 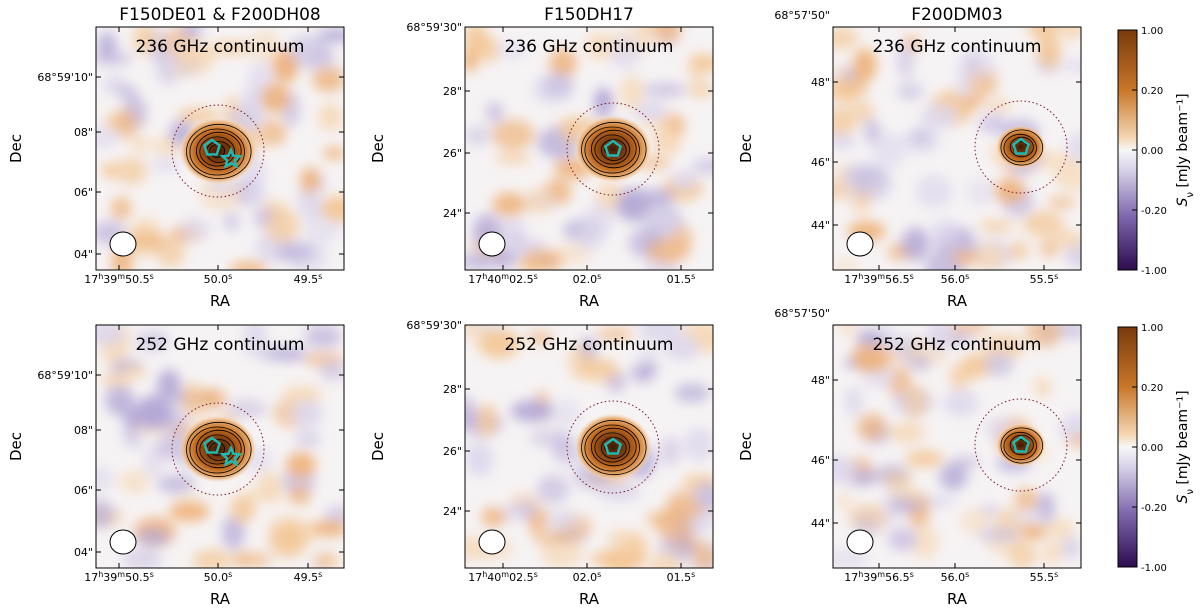 What do you see at coordinates (957, 15) in the screenshot?
I see `column-title: F200DM03` at bounding box center [957, 15].